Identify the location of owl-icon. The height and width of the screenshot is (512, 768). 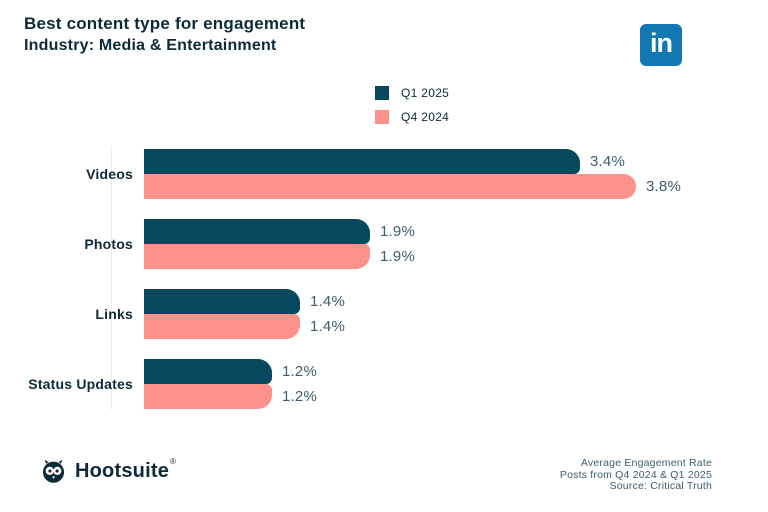
(53, 471).